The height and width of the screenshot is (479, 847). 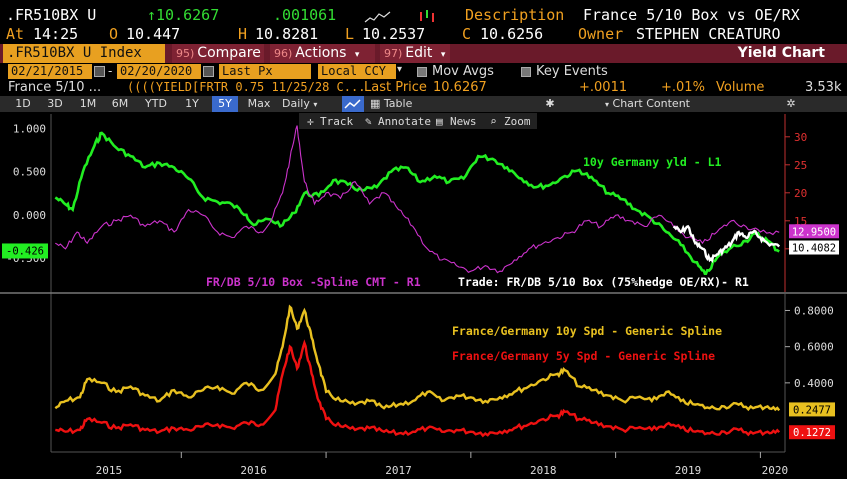 I want to click on chart-content-button: ▾ Chart Content, so click(x=652, y=104).